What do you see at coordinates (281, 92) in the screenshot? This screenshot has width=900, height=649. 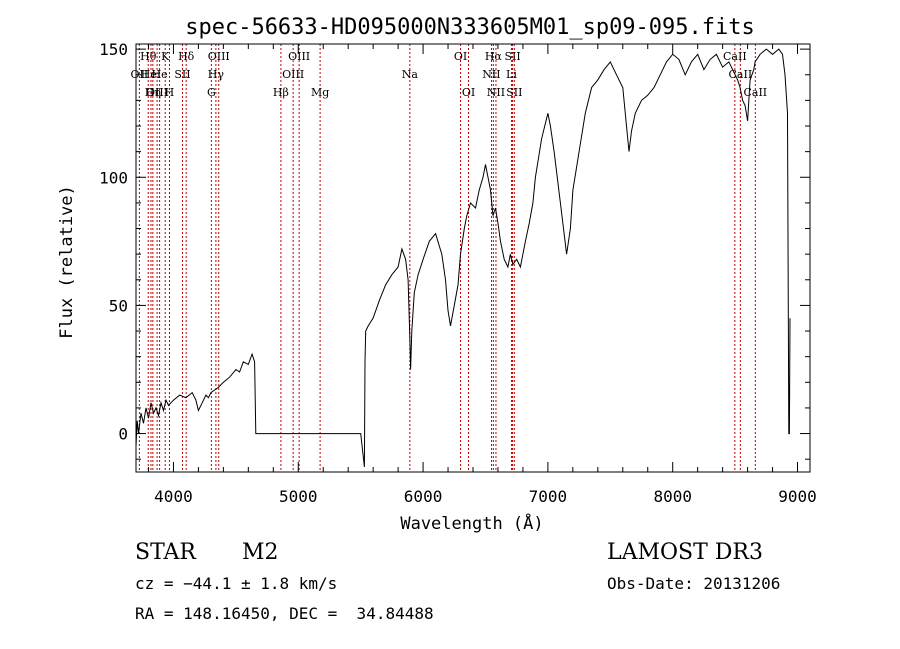 I see `spectral-line-label: Hβ` at bounding box center [281, 92].